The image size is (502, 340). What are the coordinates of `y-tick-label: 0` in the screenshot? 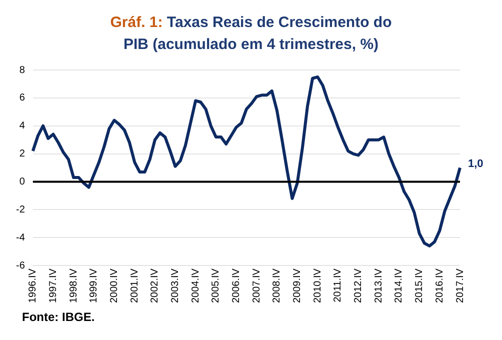 It's located at (22, 182).